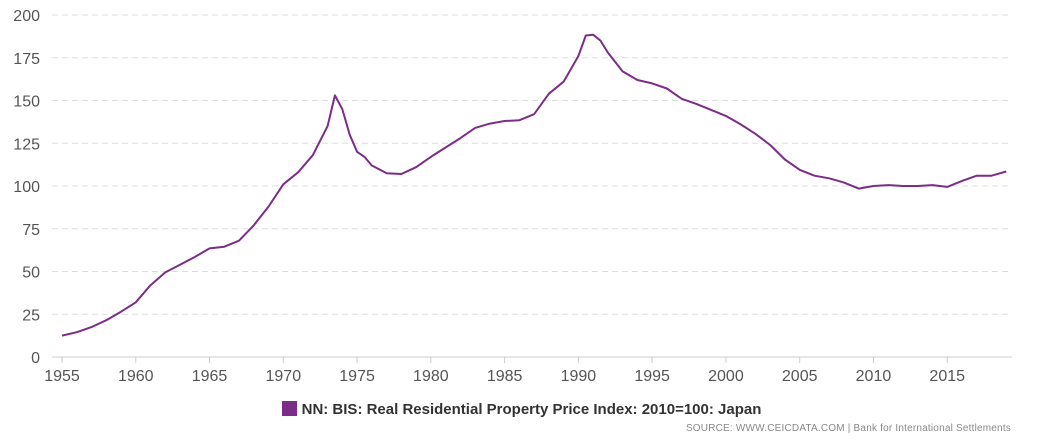 This screenshot has height=438, width=1043. What do you see at coordinates (431, 376) in the screenshot?
I see `x-tick-label: 1980` at bounding box center [431, 376].